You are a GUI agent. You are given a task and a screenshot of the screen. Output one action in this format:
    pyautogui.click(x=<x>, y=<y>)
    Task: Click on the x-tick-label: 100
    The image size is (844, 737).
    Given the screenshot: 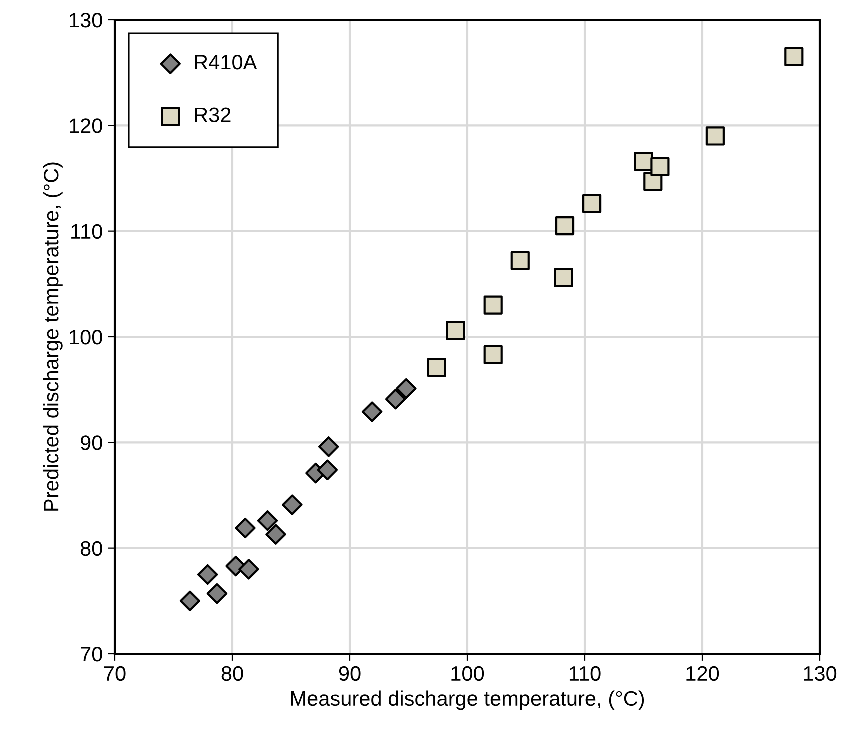 What is the action you would take?
    pyautogui.click(x=468, y=674)
    